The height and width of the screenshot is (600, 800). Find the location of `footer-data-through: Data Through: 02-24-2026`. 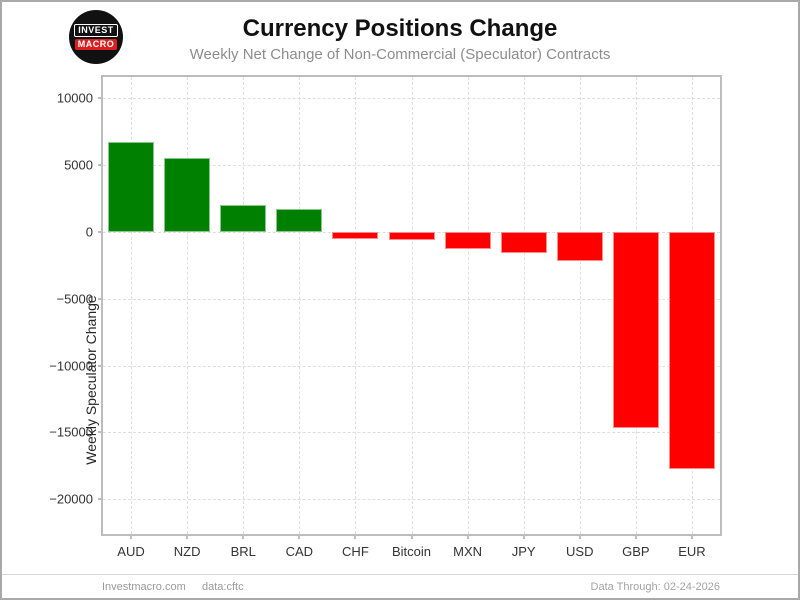

footer-data-through: Data Through: 02-24-2026 is located at coordinates (655, 587).